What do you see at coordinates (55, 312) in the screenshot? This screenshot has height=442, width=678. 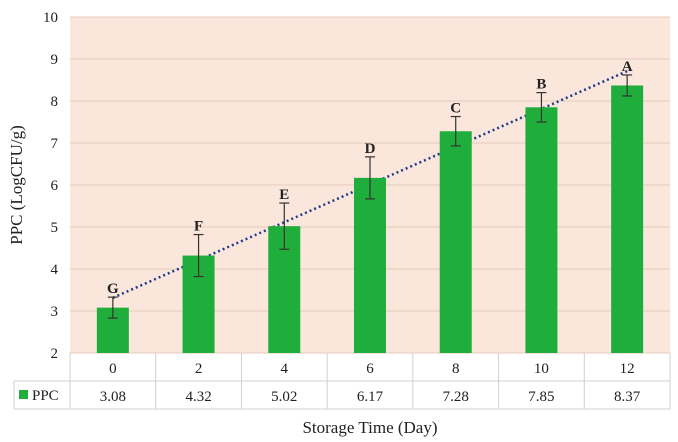 I see `y-tick-label: 3` at bounding box center [55, 312].